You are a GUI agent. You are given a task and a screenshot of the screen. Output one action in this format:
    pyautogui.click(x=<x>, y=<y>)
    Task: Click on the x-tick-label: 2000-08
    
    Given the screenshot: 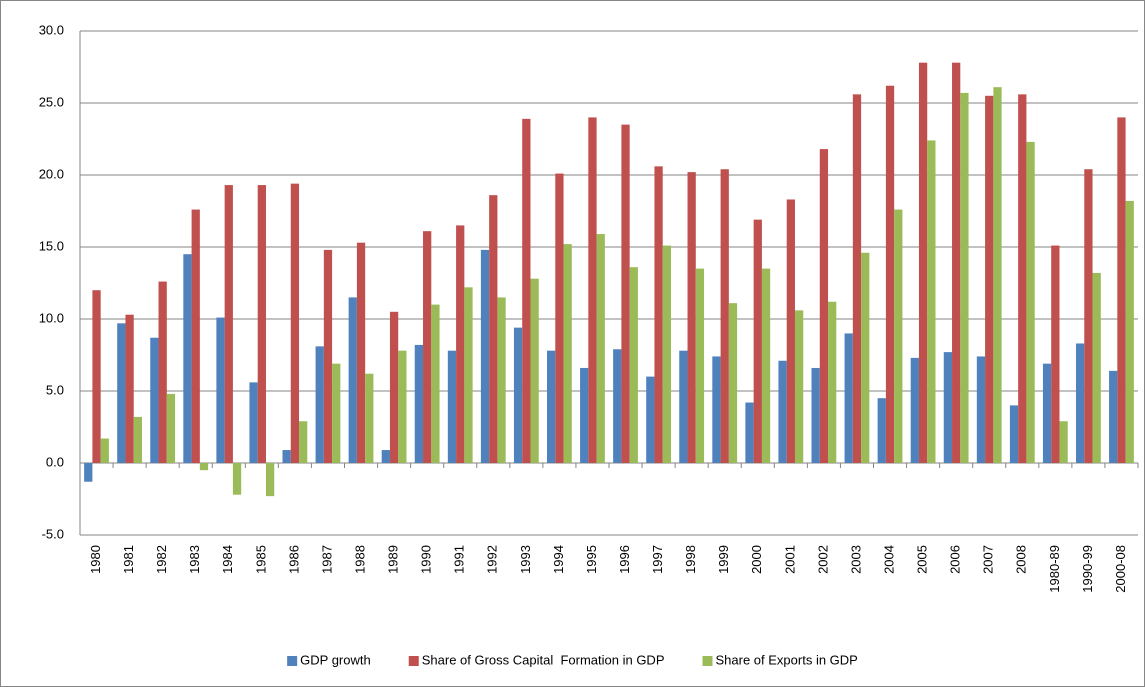 What is the action you would take?
    pyautogui.click(x=1120, y=569)
    